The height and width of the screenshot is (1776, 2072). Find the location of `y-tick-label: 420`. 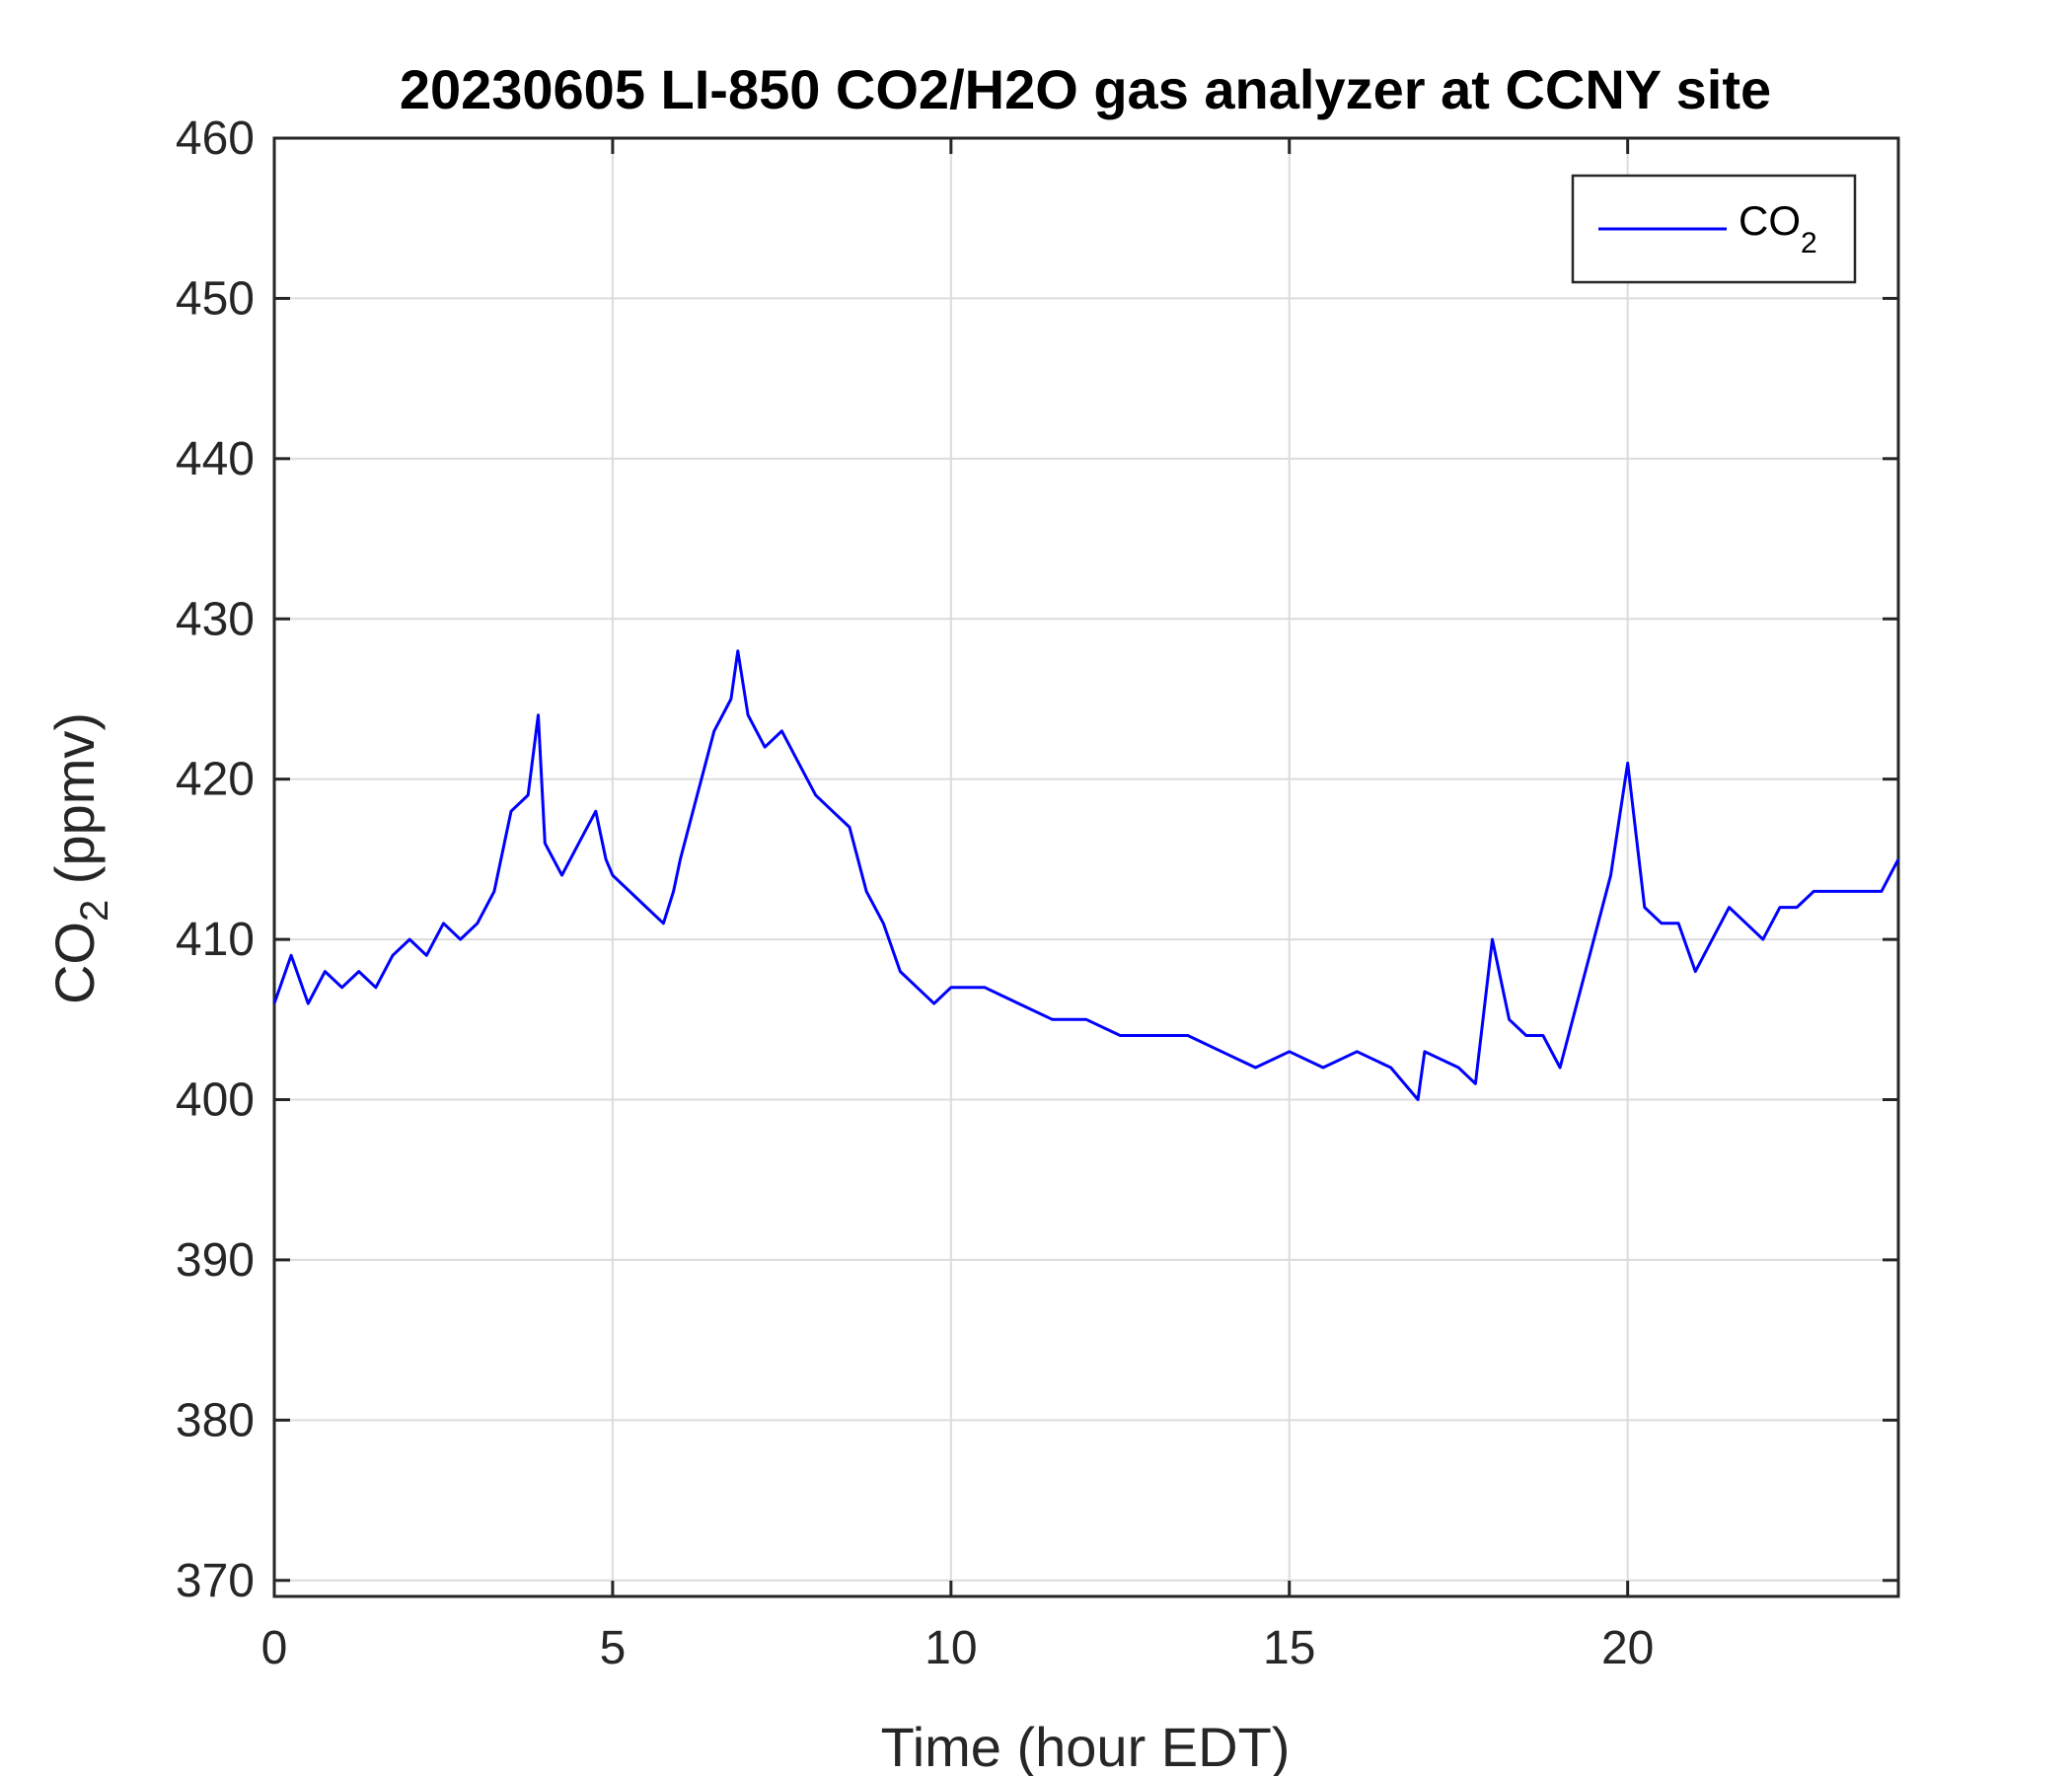

y-tick-label: 420 is located at coordinates (216, 780).